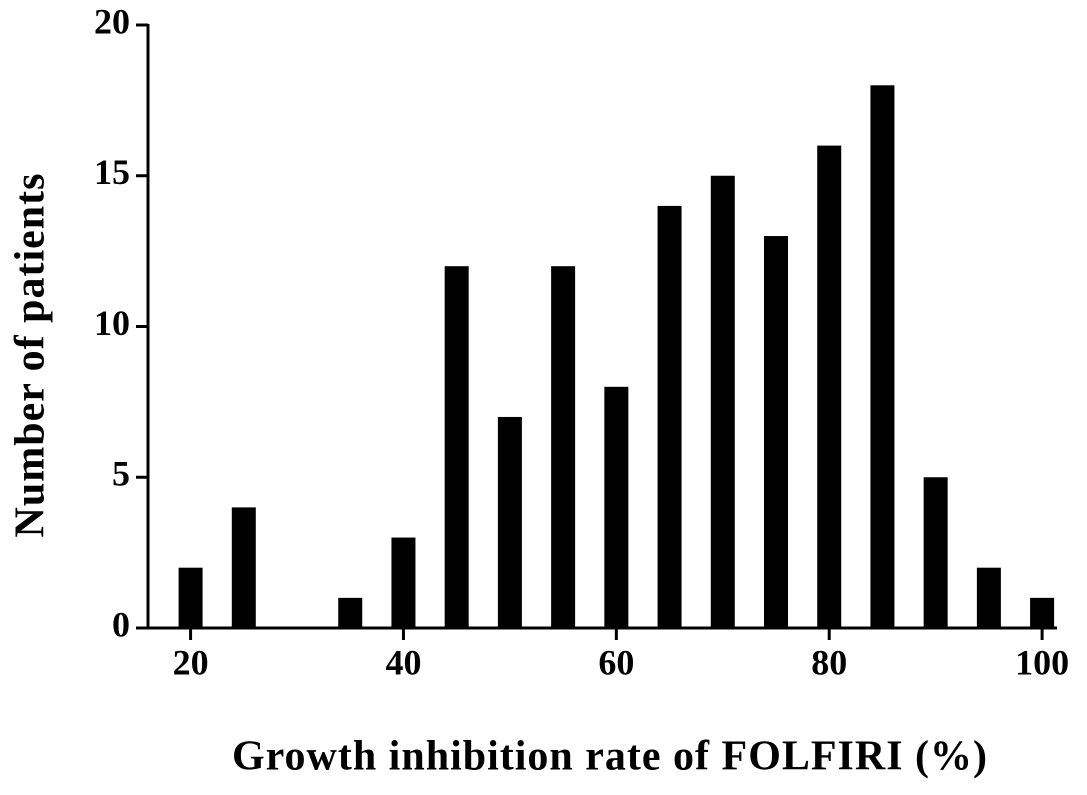 The height and width of the screenshot is (795, 1087). Describe the element at coordinates (610, 757) in the screenshot. I see `x-axis-label: Growth inhibition rate of FOLFIRI (%)` at that location.